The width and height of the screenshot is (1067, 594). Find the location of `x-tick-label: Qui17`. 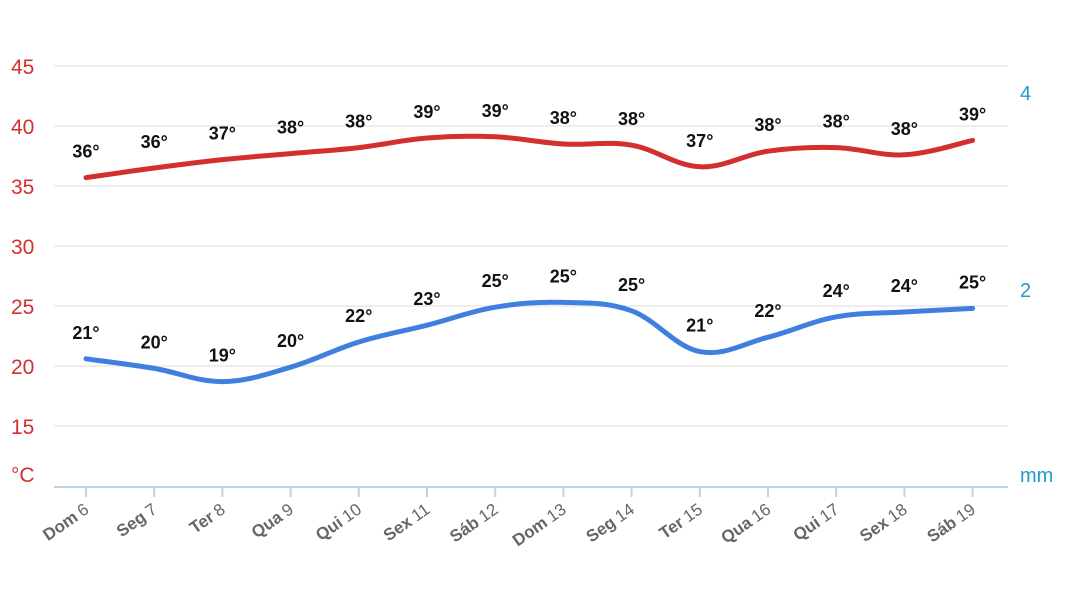

x-tick-label: Qui17 is located at coordinates (816, 522).